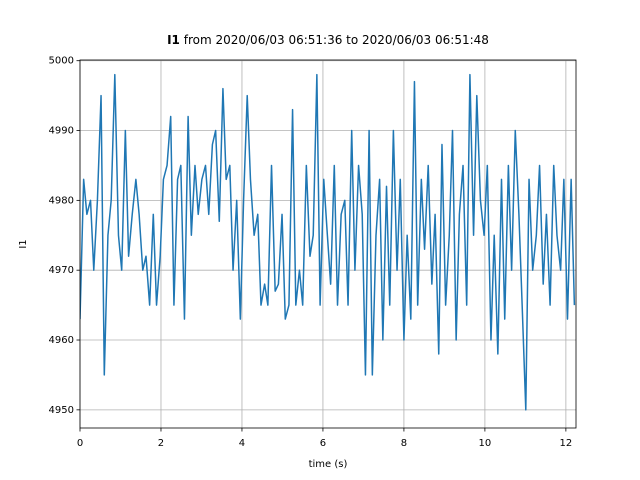  Describe the element at coordinates (173, 40) in the screenshot. I see `title-signal: I1` at that location.